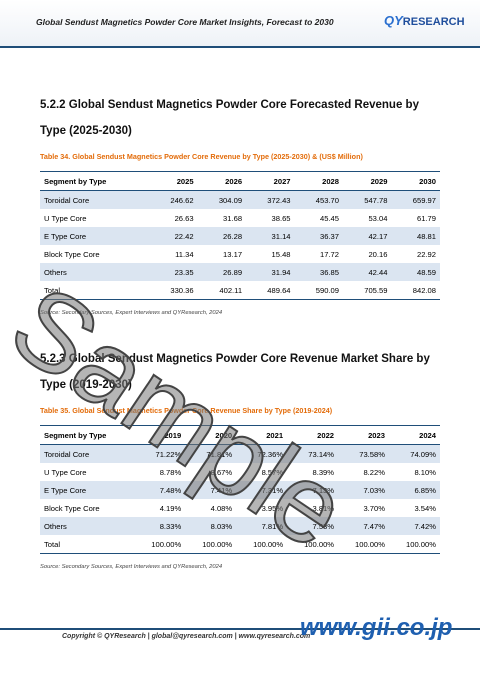  What do you see at coordinates (160, 453) in the screenshot?
I see `table-cell: 71.22%` at bounding box center [160, 453].